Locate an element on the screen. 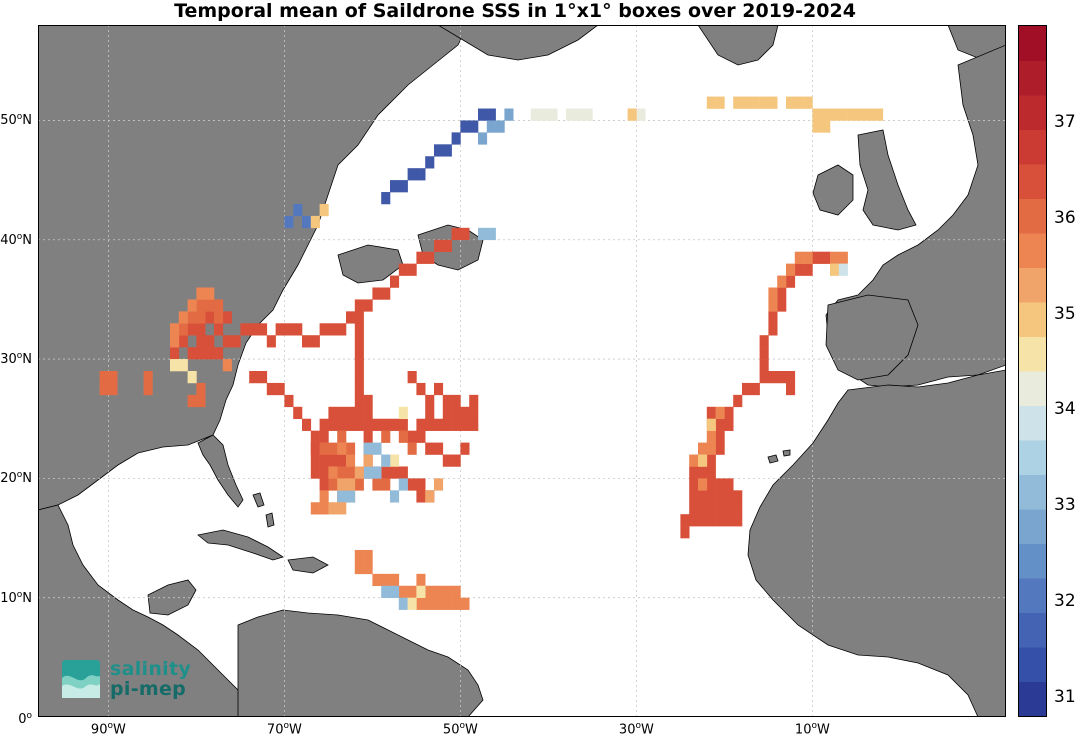  longitude-tick-label: 70oW is located at coordinates (284, 729).